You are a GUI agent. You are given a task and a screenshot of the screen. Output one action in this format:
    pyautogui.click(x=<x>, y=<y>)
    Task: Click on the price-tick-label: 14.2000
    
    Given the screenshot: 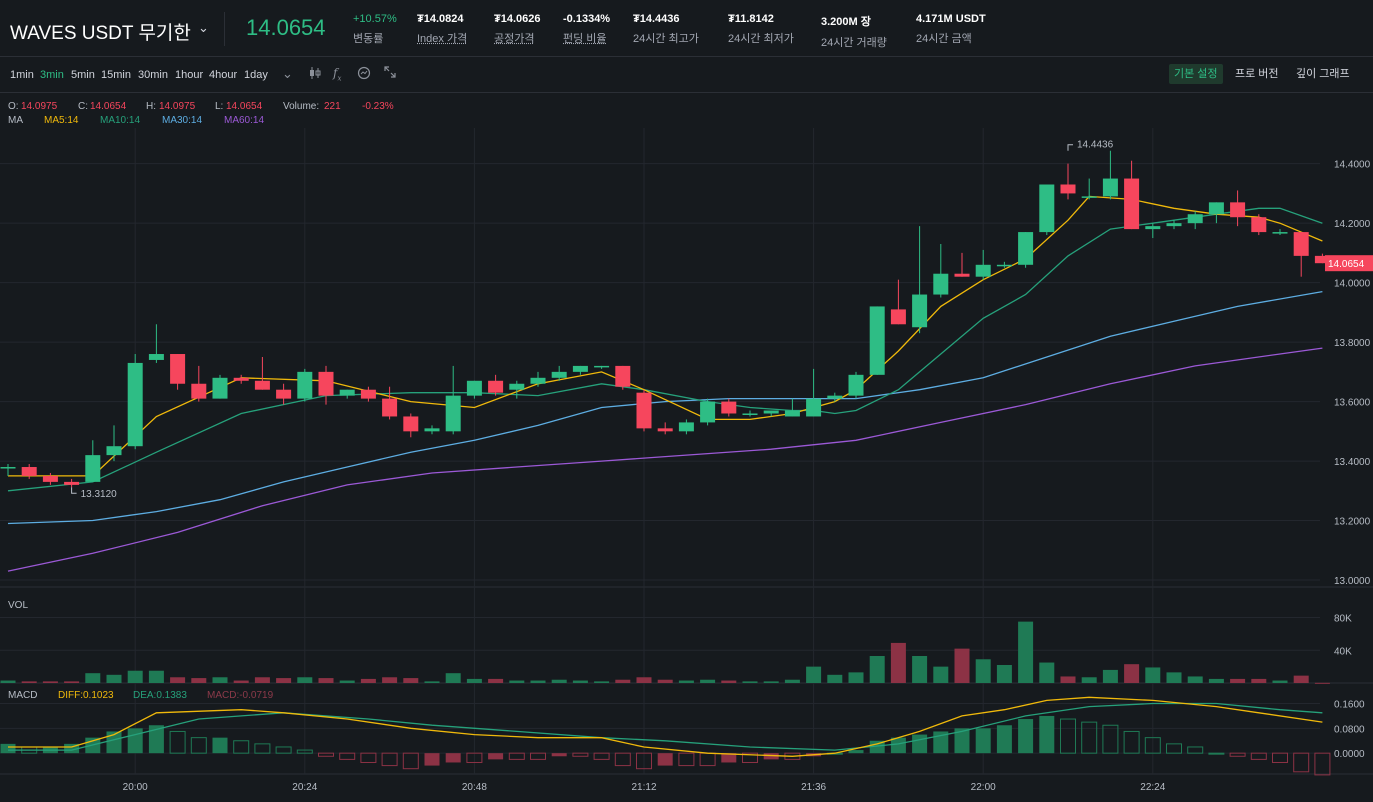 What is the action you would take?
    pyautogui.click(x=1352, y=224)
    